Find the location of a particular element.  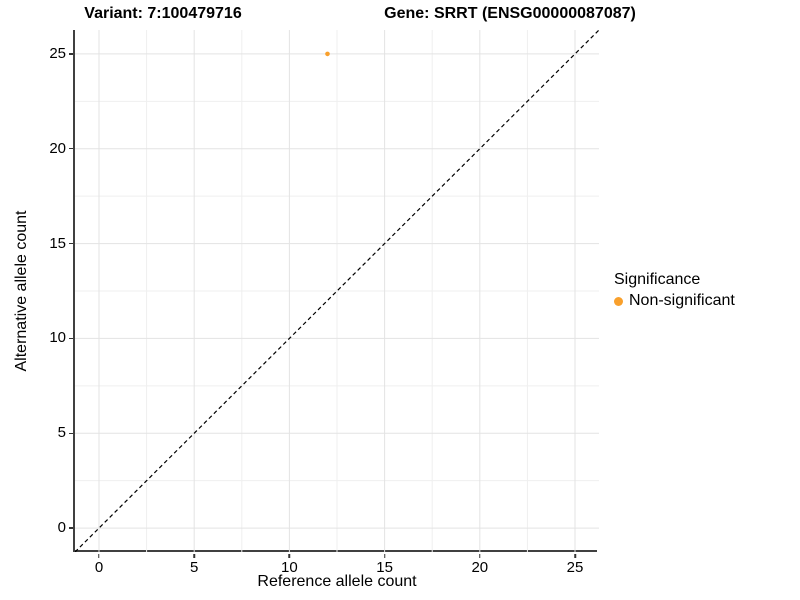

legend-item-label: Non-significant is located at coordinates (682, 300).